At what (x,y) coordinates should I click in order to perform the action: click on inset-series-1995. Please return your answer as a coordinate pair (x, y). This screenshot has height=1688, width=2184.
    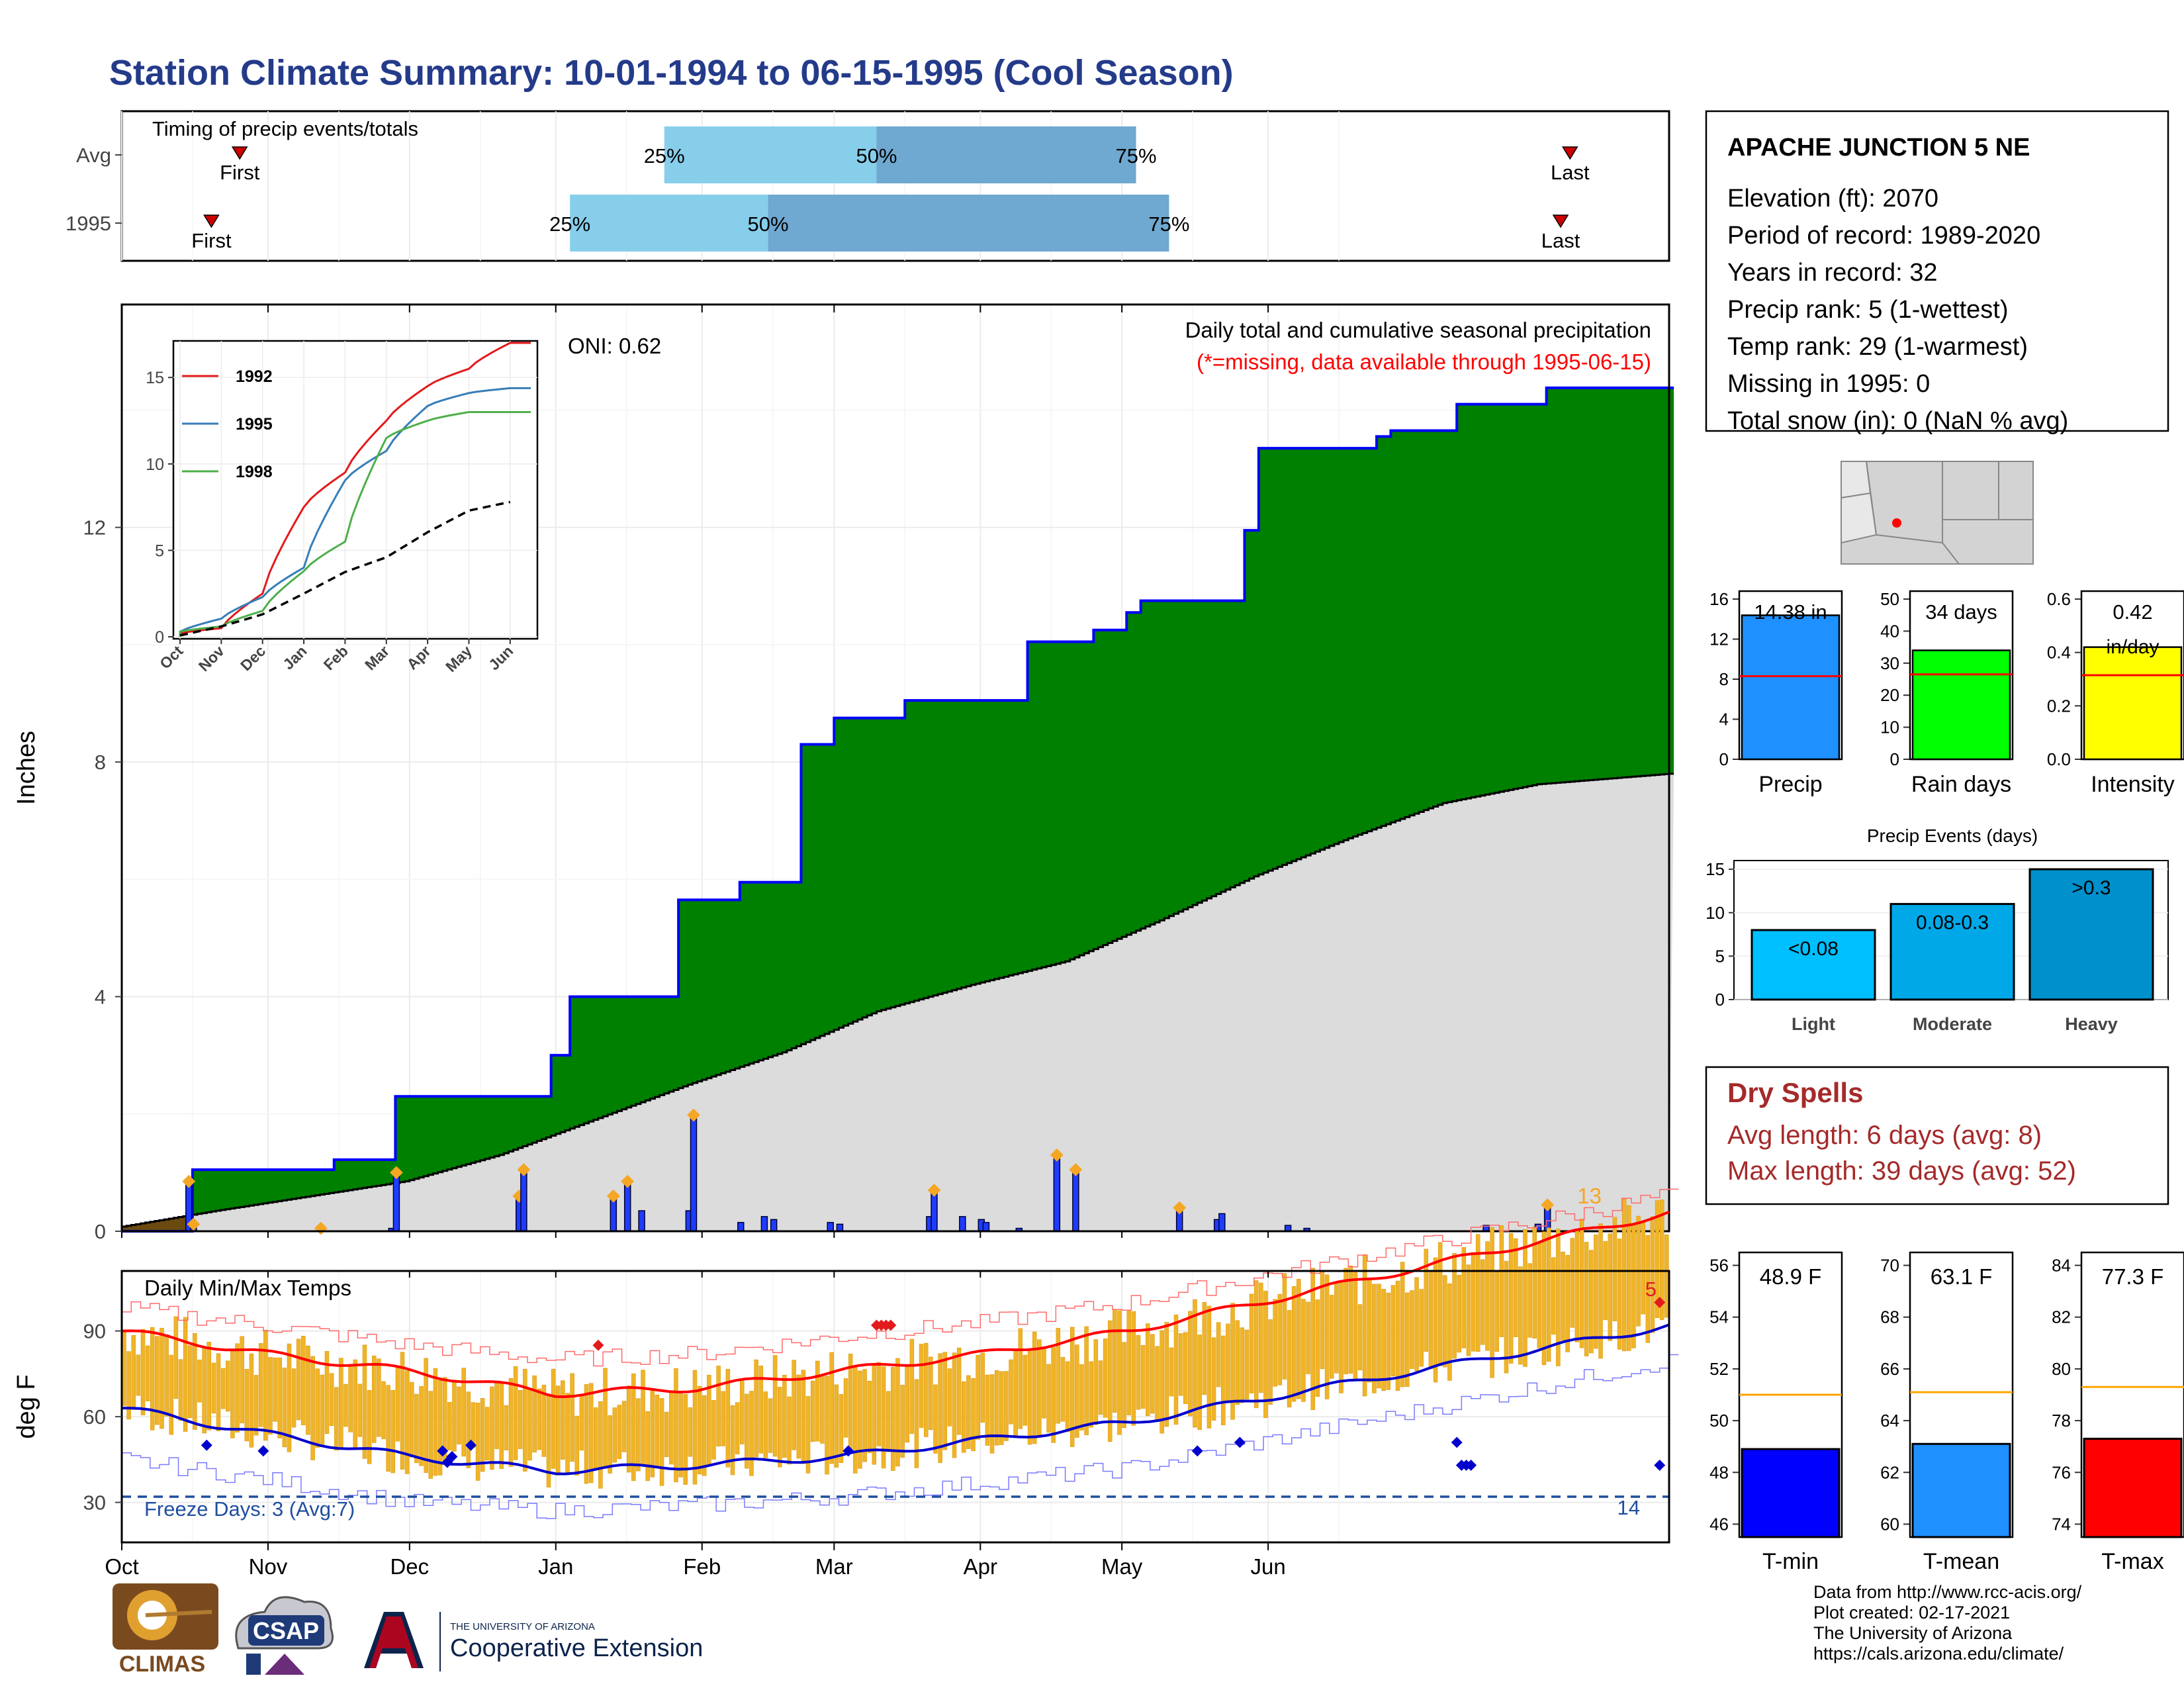
    Looking at the image, I should click on (355, 512).